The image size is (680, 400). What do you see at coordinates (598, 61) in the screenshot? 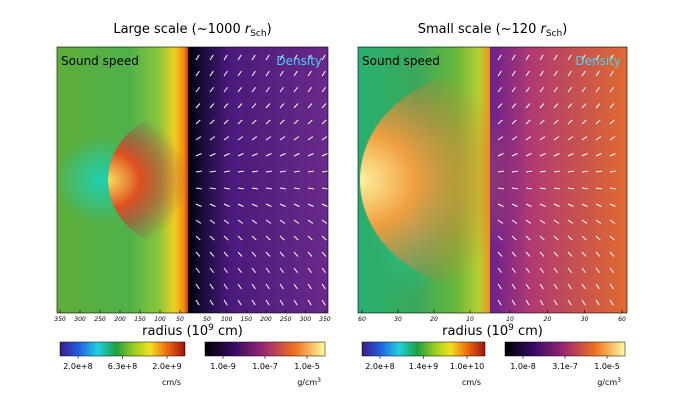
I see `map-label: Density` at bounding box center [598, 61].